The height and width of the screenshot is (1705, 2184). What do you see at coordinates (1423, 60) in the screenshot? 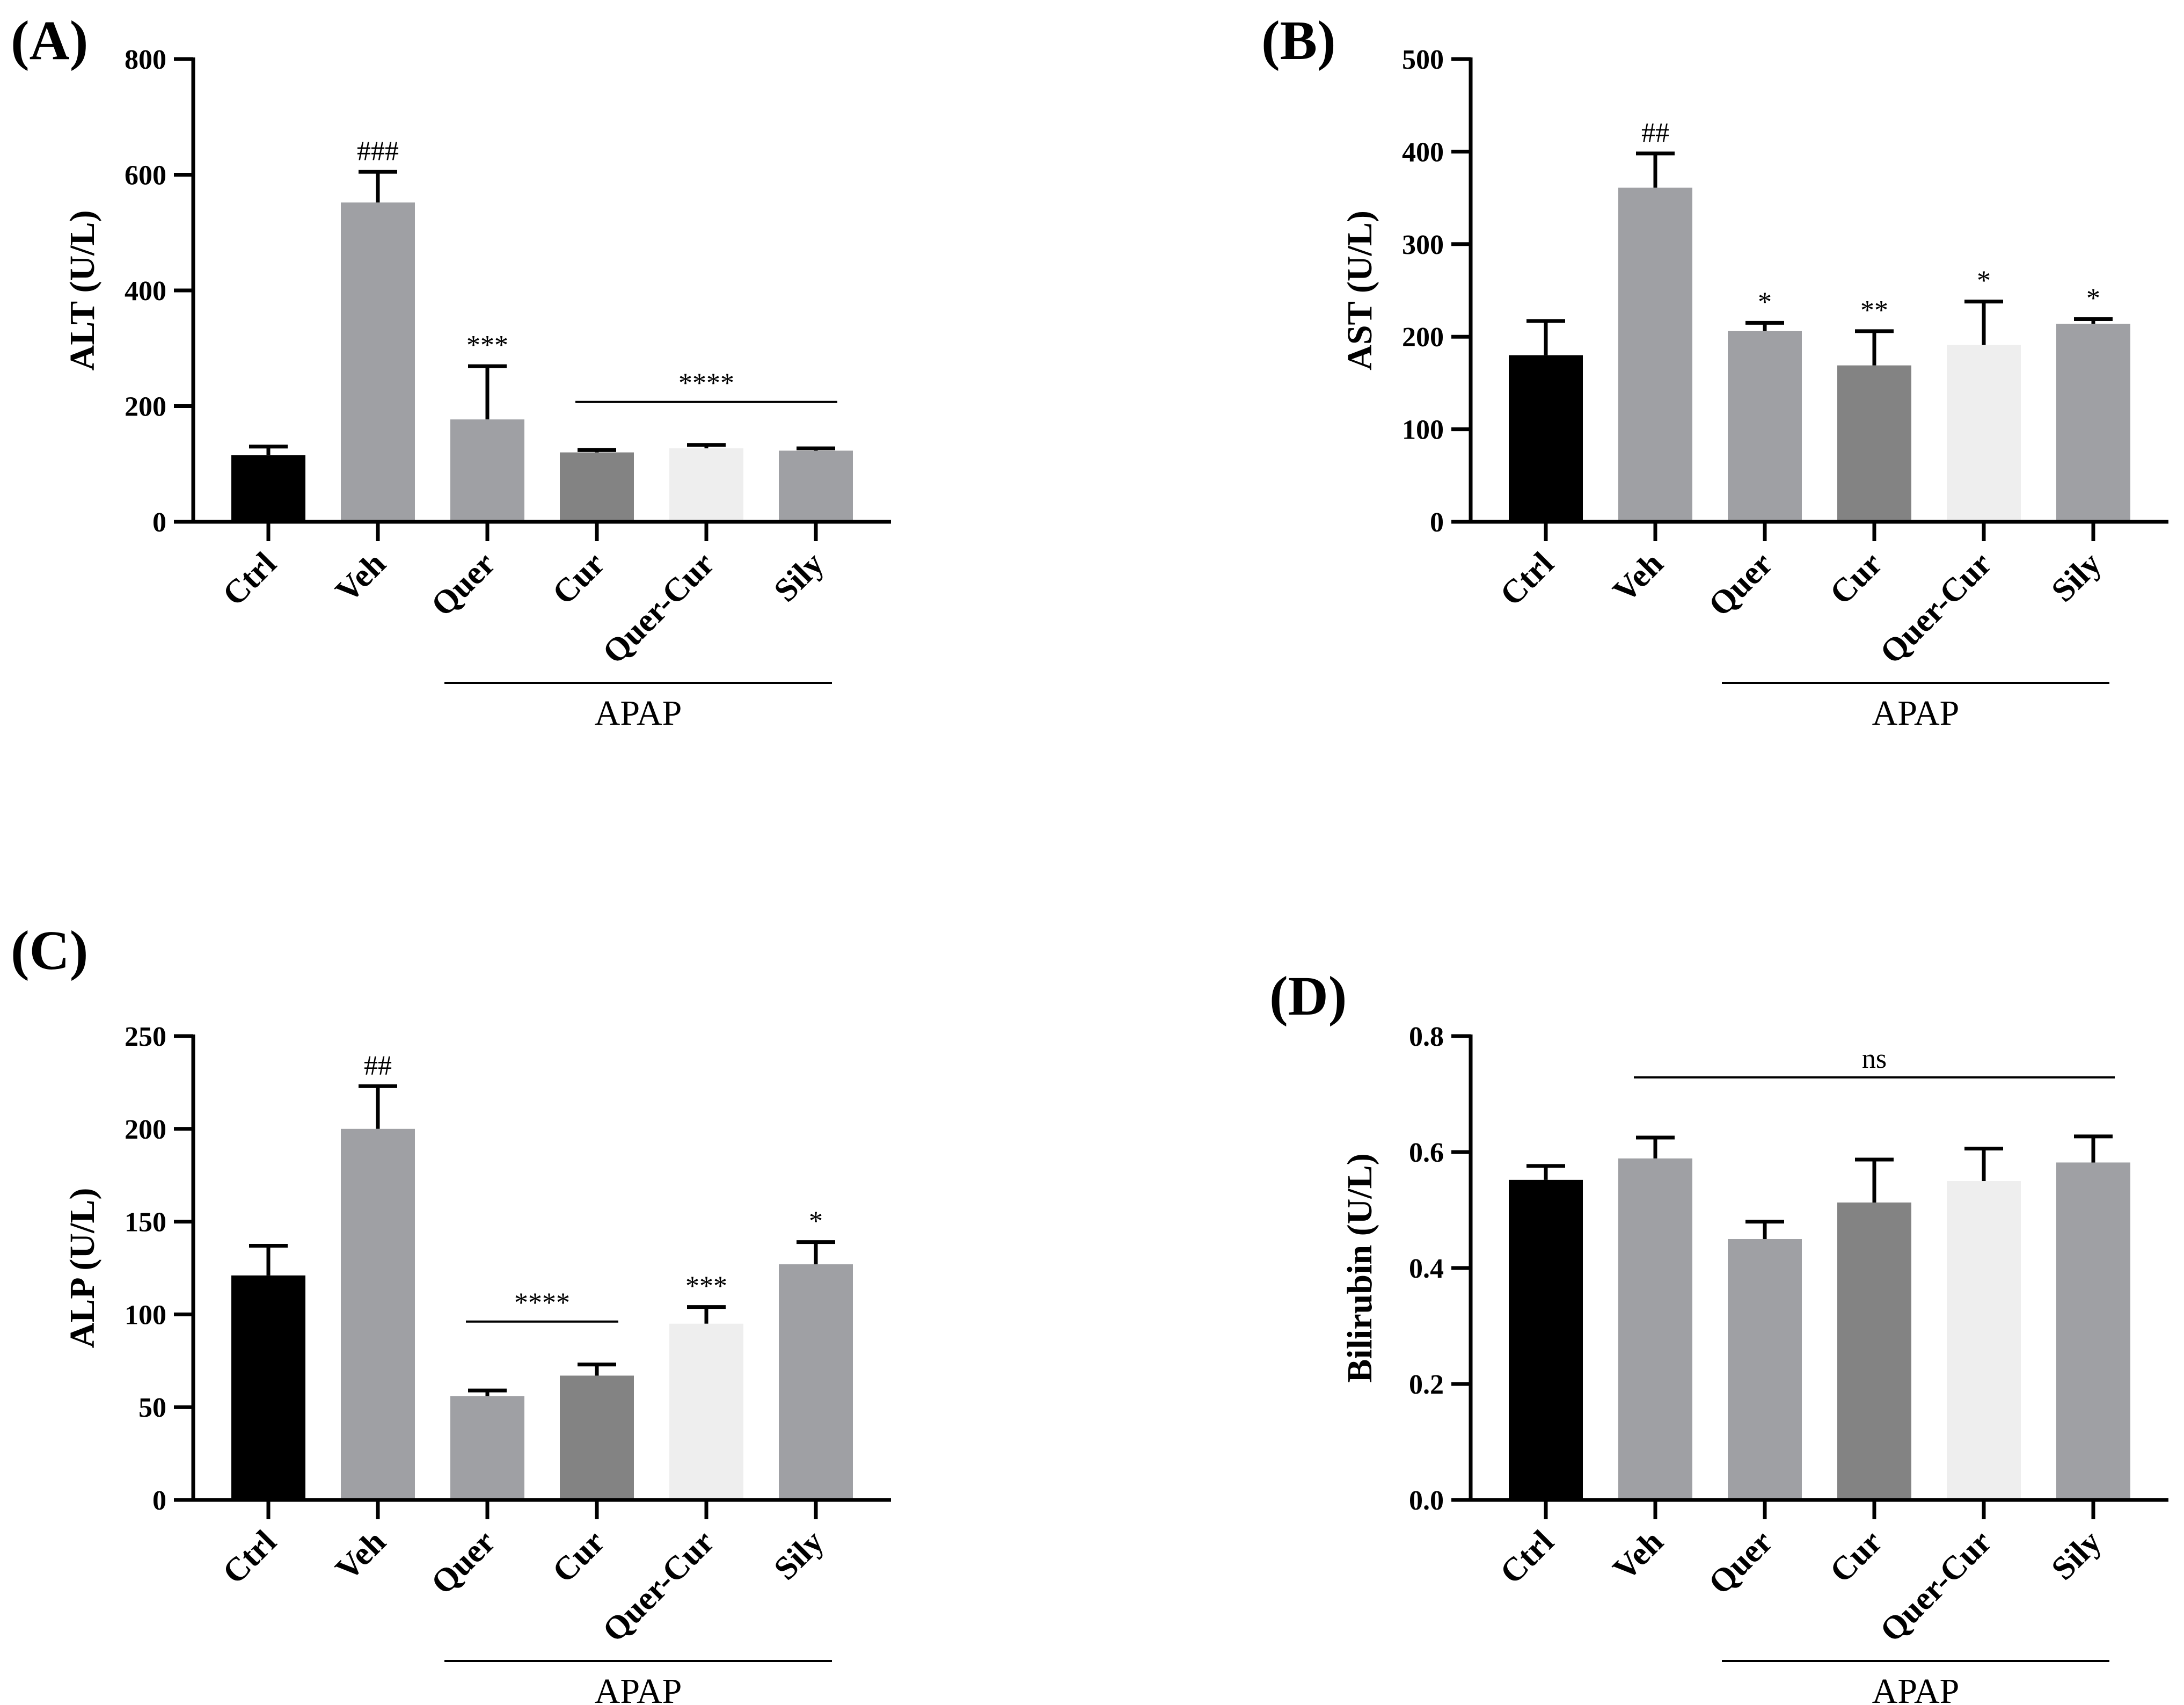
I see `y-tick-label: 500` at bounding box center [1423, 60].